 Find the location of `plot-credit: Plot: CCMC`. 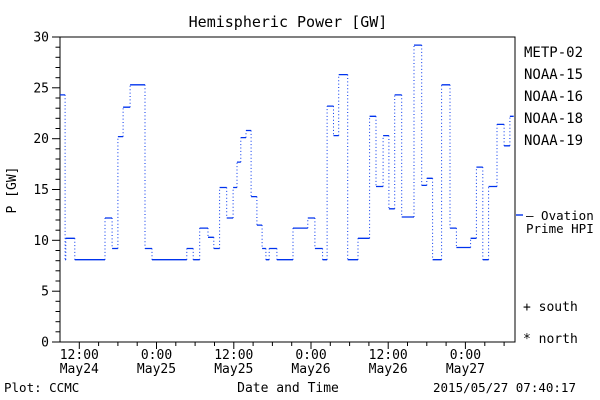

plot-credit: Plot: CCMC is located at coordinates (41, 387).